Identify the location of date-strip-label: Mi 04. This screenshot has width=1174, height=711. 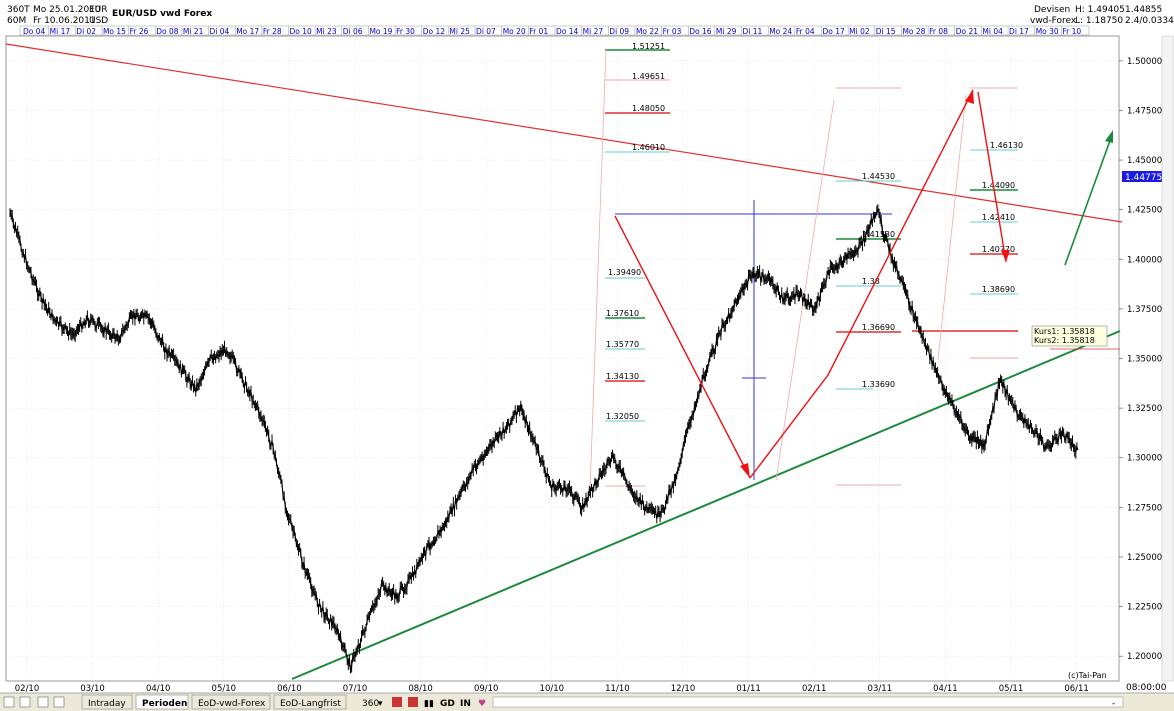
(992, 31).